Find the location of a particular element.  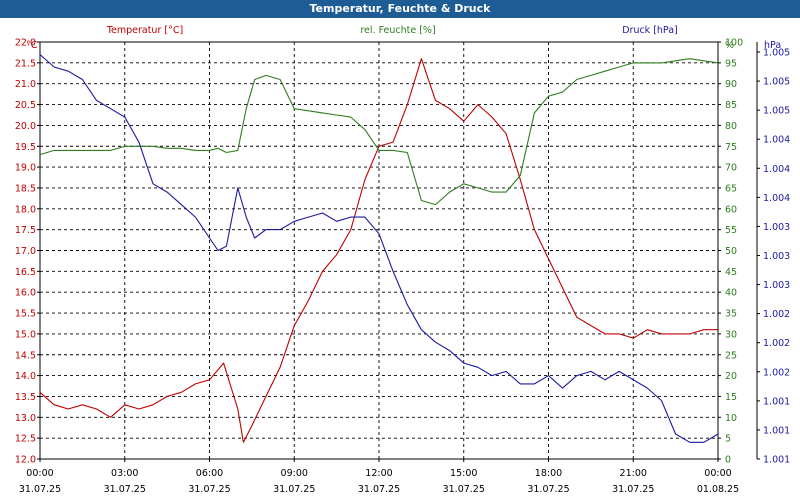

x-tick-label-time: 09:00 is located at coordinates (294, 473).